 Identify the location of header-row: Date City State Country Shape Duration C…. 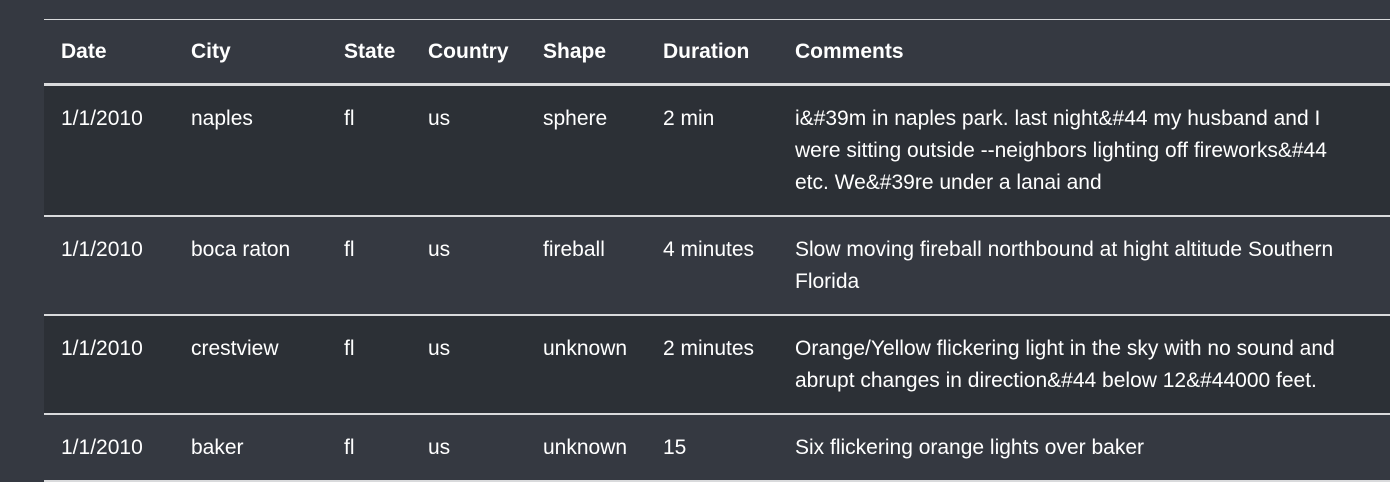
(717, 52).